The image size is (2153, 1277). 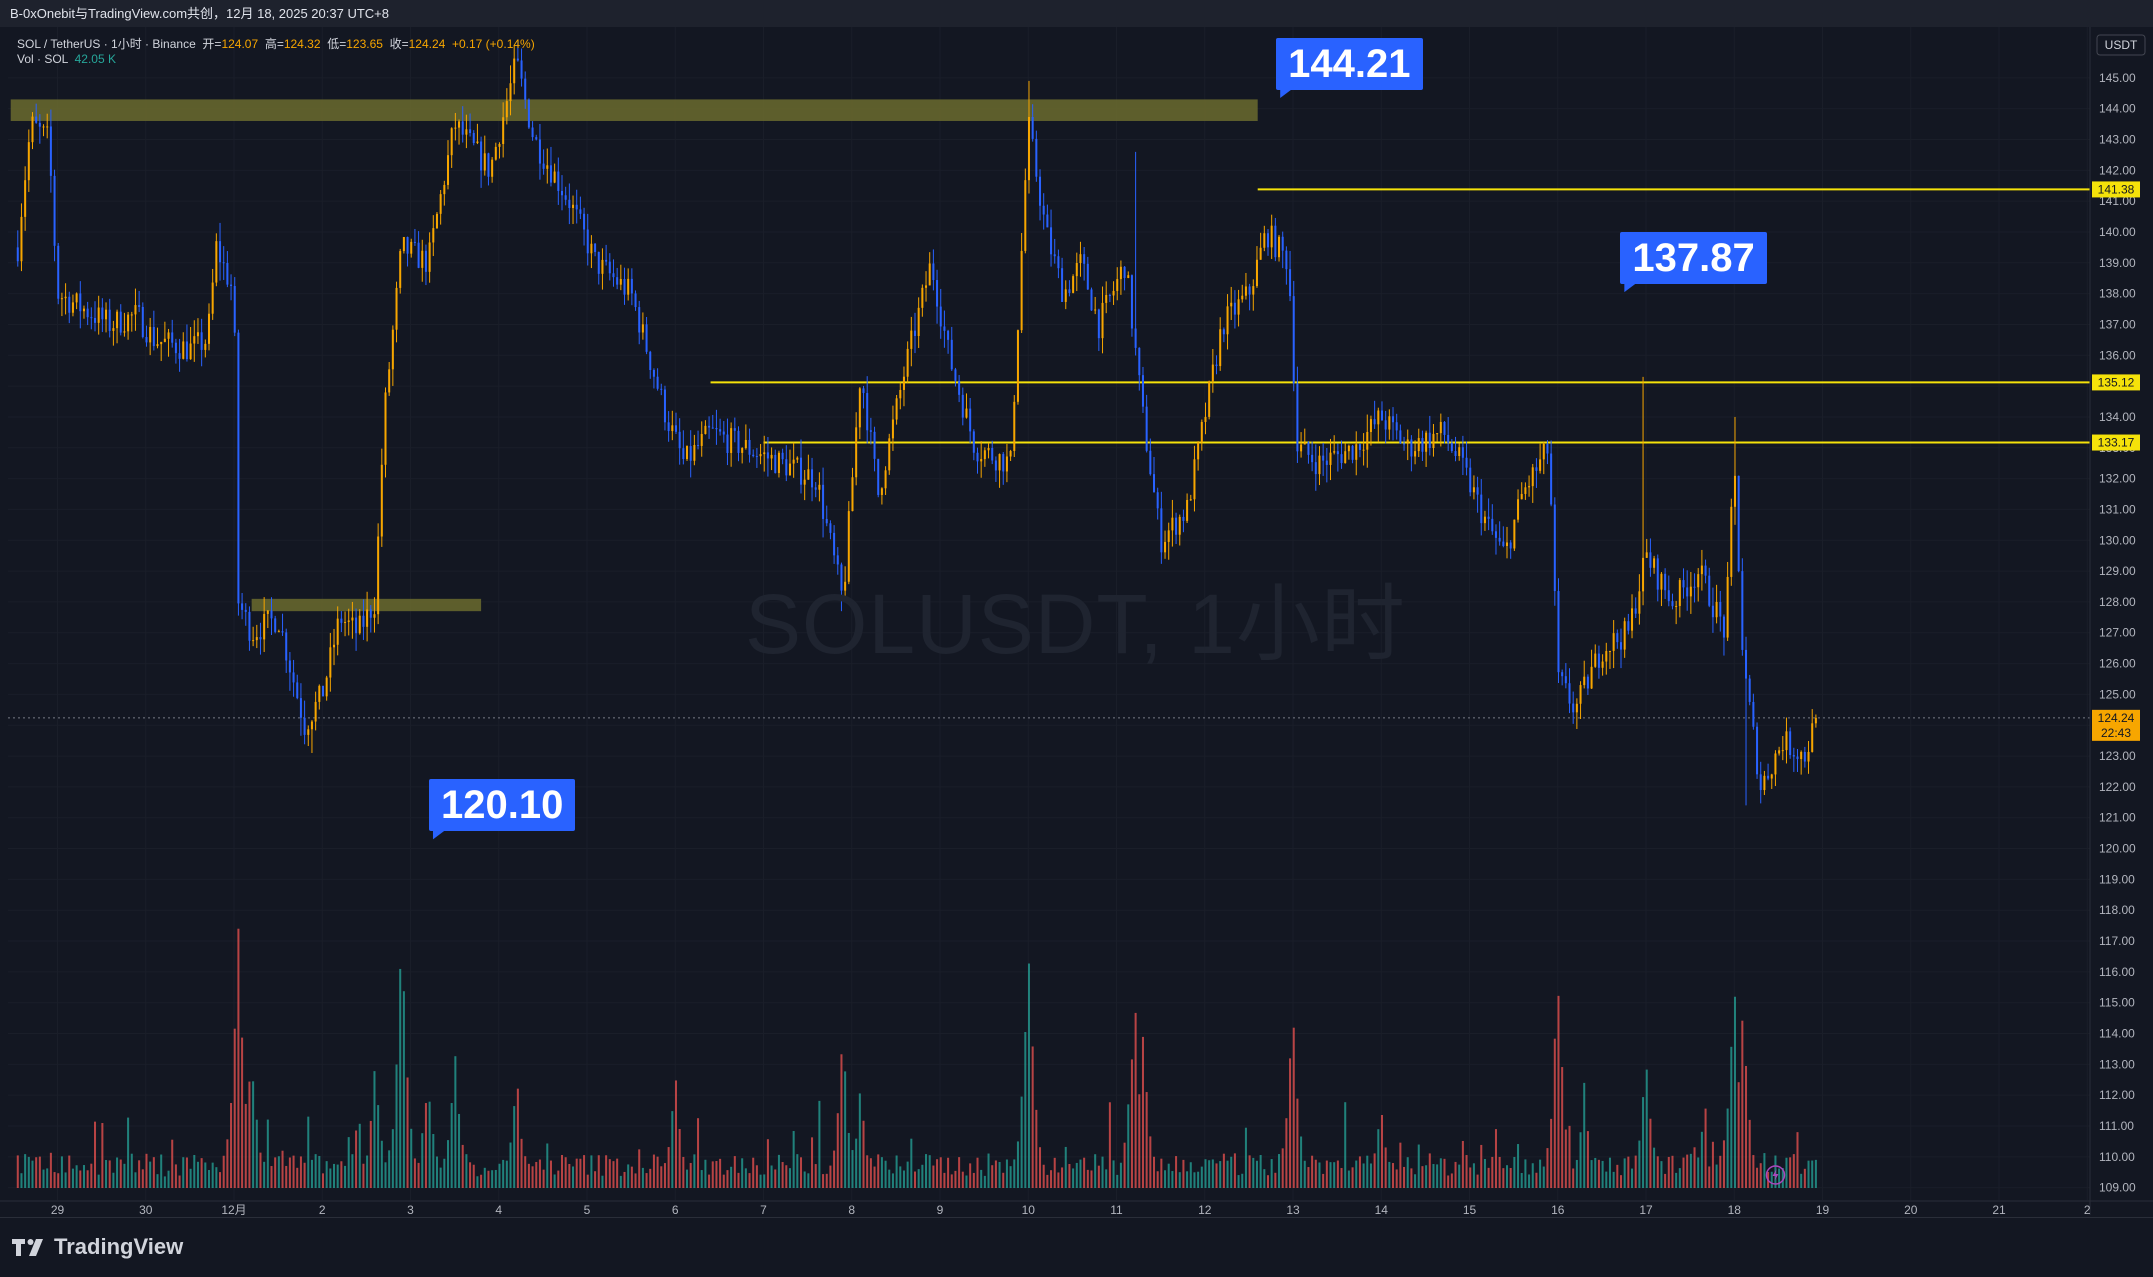 What do you see at coordinates (1693, 258) in the screenshot?
I see `price-callout: 137.87` at bounding box center [1693, 258].